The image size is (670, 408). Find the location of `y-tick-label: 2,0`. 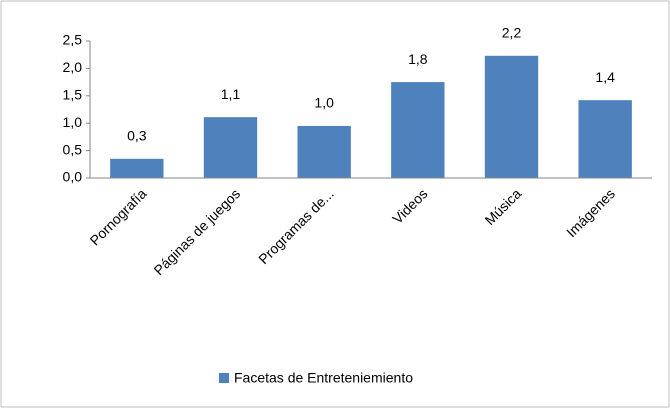

y-tick-label: 2,0 is located at coordinates (73, 67).